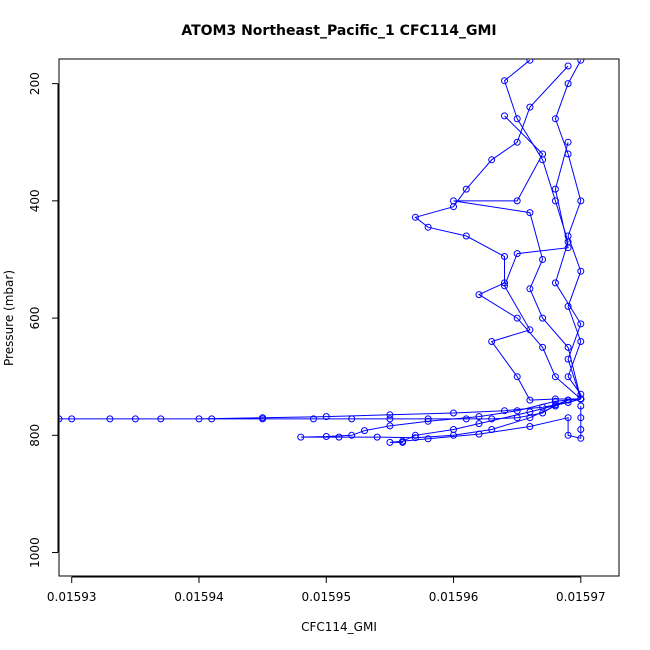  I want to click on x-tick-label: 0.01593, so click(72, 597).